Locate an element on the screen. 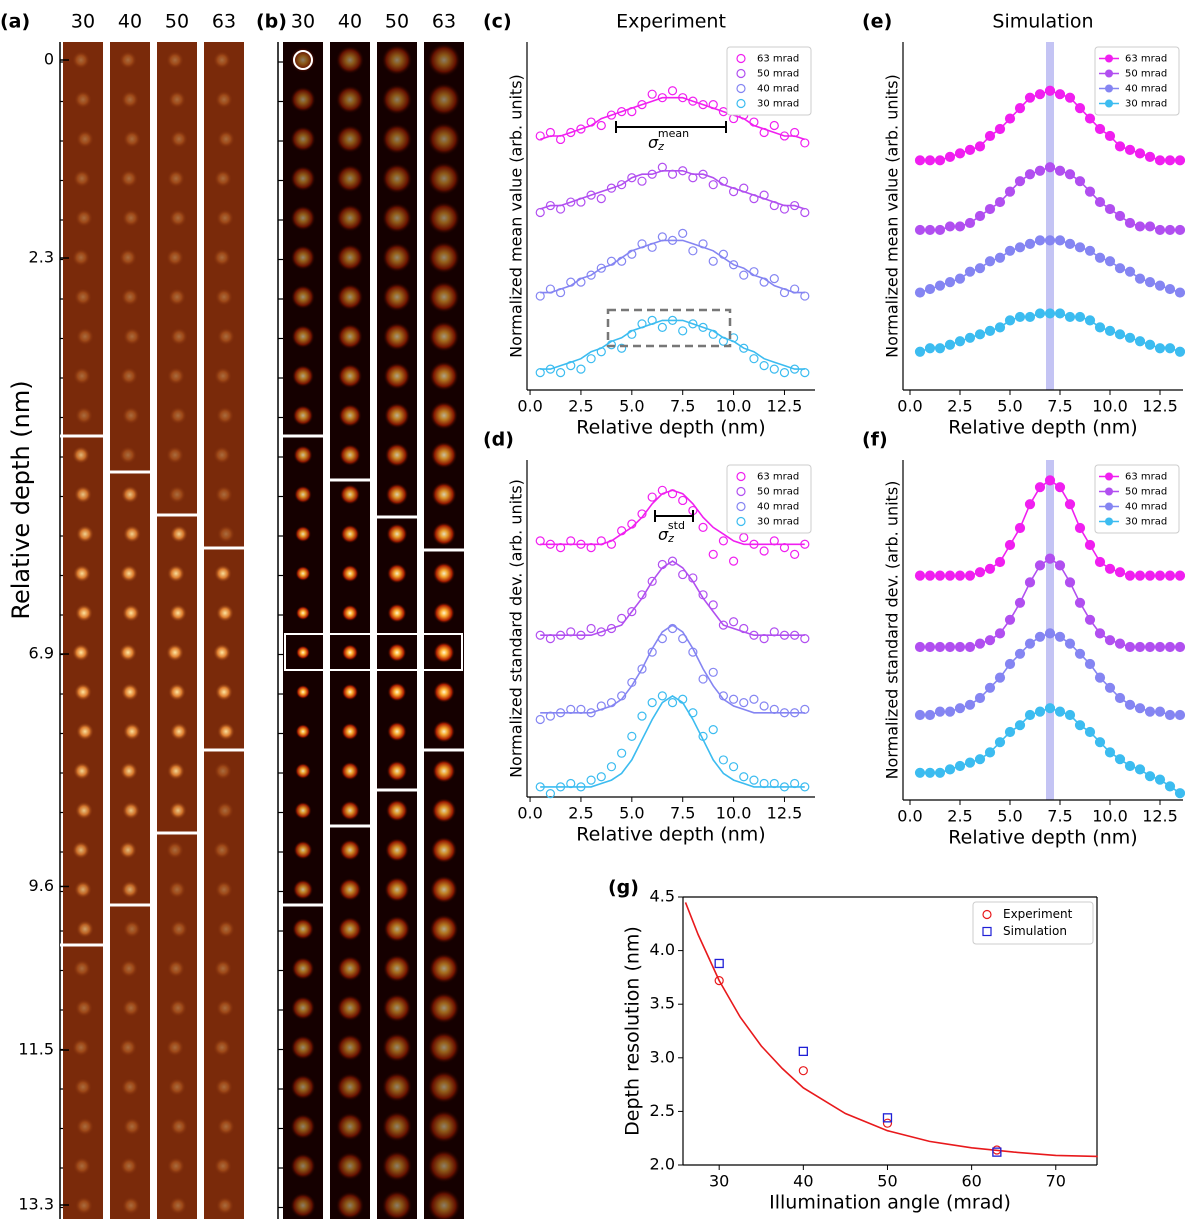 This screenshot has width=1185, height=1219. x-tick-label: 2.5 is located at coordinates (580, 813).